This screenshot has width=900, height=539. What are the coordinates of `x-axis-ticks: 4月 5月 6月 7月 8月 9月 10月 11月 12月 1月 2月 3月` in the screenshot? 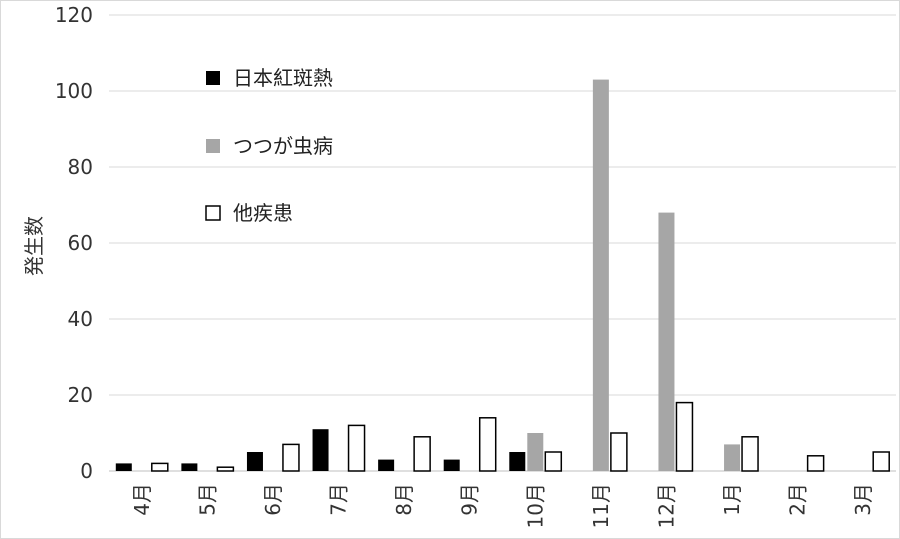 It's located at (502, 505).